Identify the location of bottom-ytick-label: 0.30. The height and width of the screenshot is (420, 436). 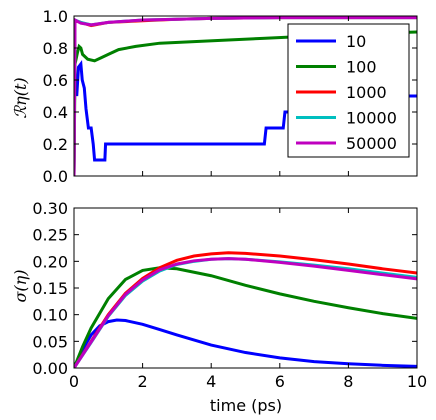
(50, 208).